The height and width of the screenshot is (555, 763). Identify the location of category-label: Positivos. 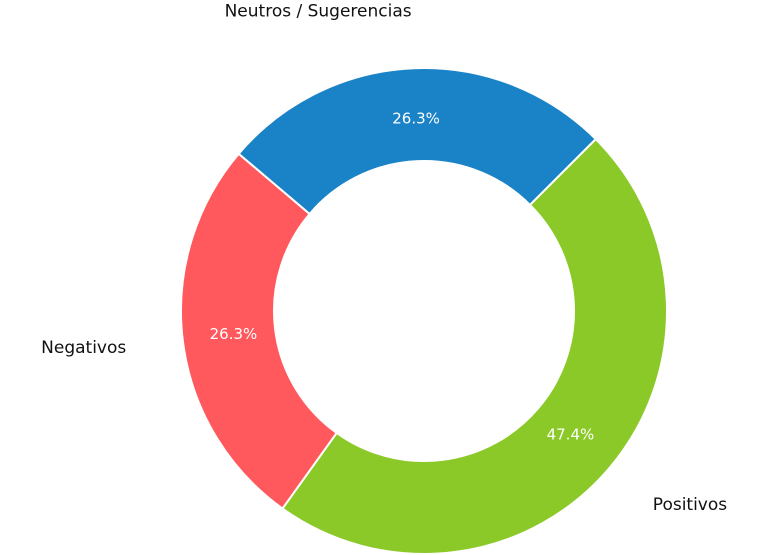
(690, 505).